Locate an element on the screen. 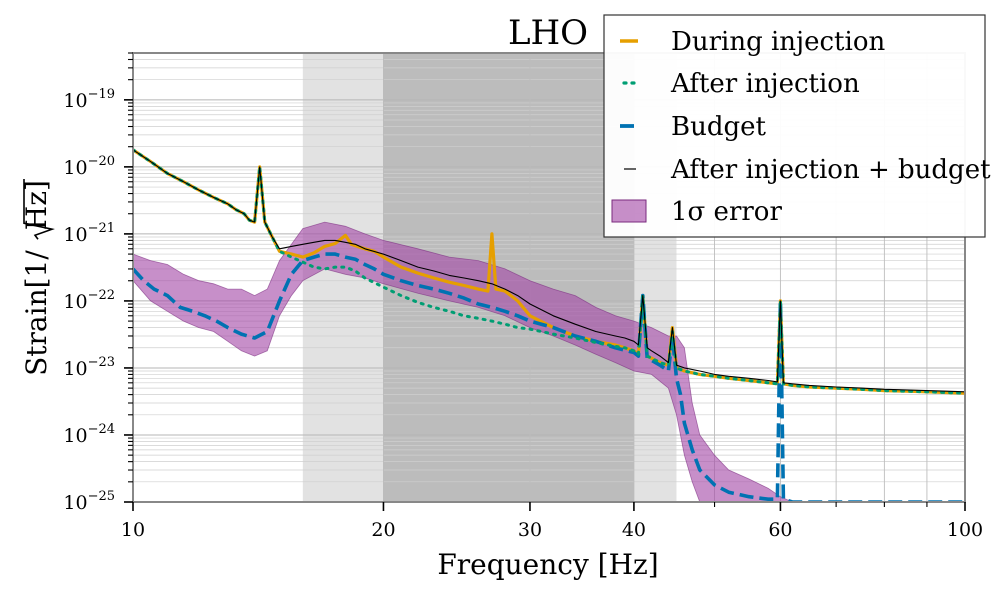  legend-item-after-injection-budget: After injection + budget is located at coordinates (807, 170).